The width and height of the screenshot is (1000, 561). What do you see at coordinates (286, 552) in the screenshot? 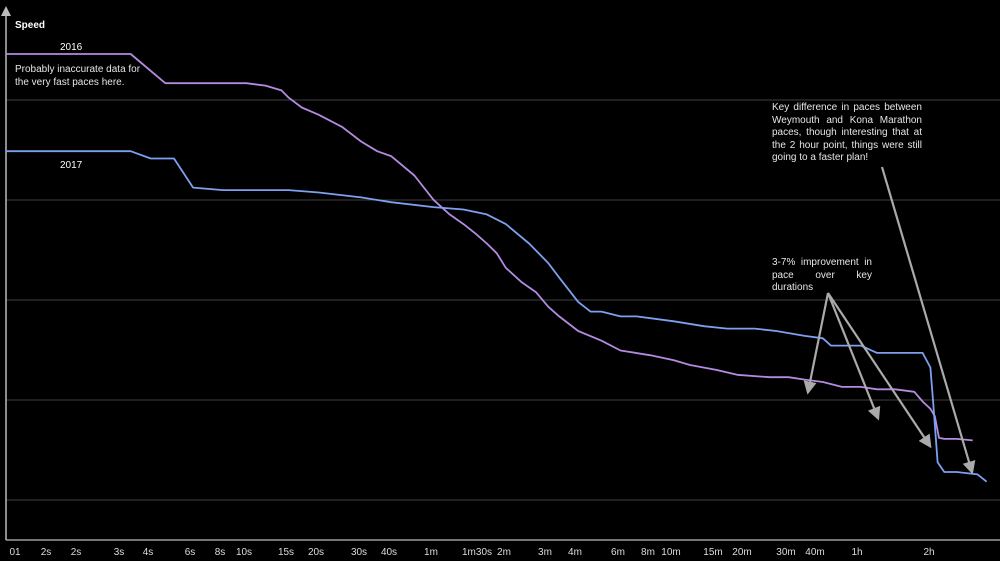
I see `x-tick-label: 15s` at bounding box center [286, 552].